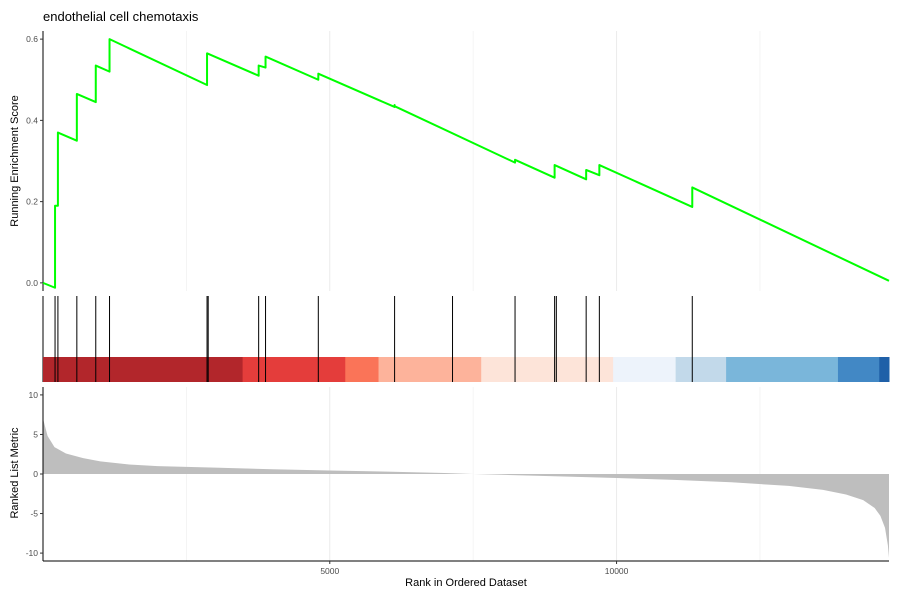  I want to click on x-tick-label: 5000, so click(329, 571).